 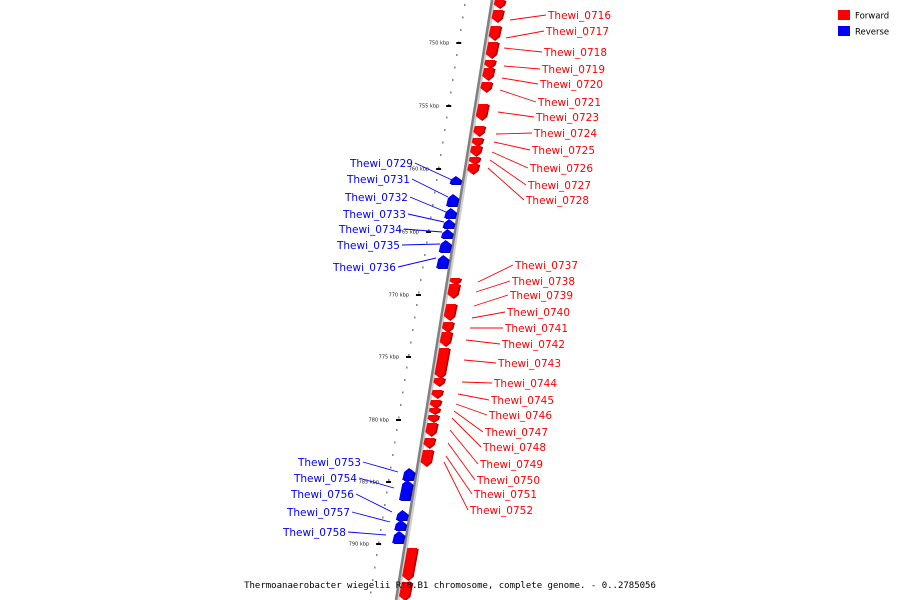 I want to click on forward-gene-name: Thewi_0739, so click(x=541, y=296).